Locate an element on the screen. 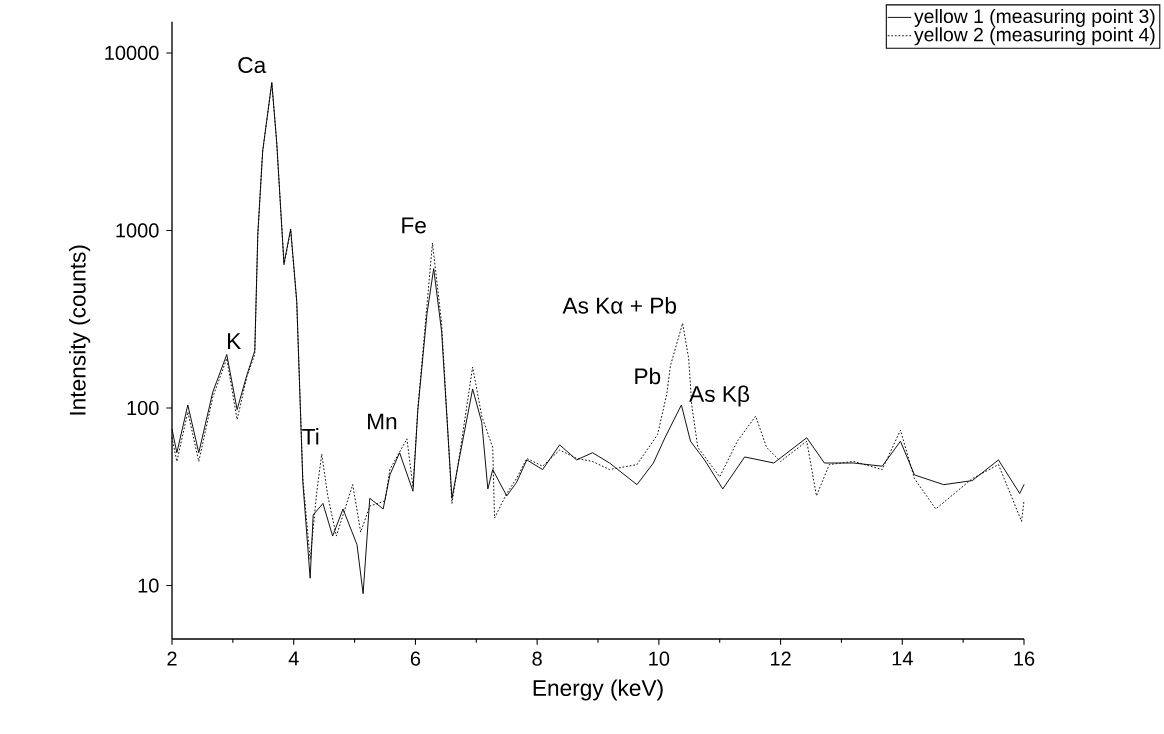 The height and width of the screenshot is (734, 1164). x-tick-label: 14 is located at coordinates (902, 658).